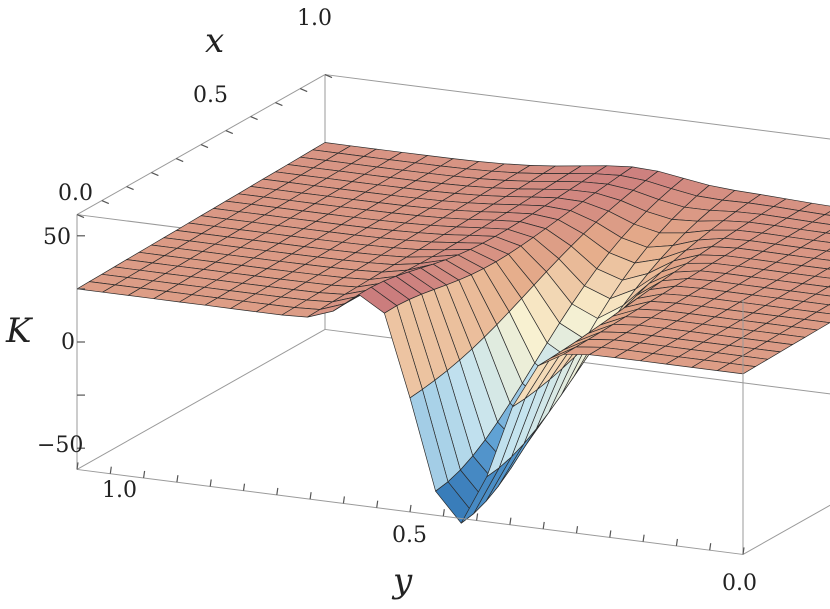  I want to click on y-axis-label: y, so click(402, 581).